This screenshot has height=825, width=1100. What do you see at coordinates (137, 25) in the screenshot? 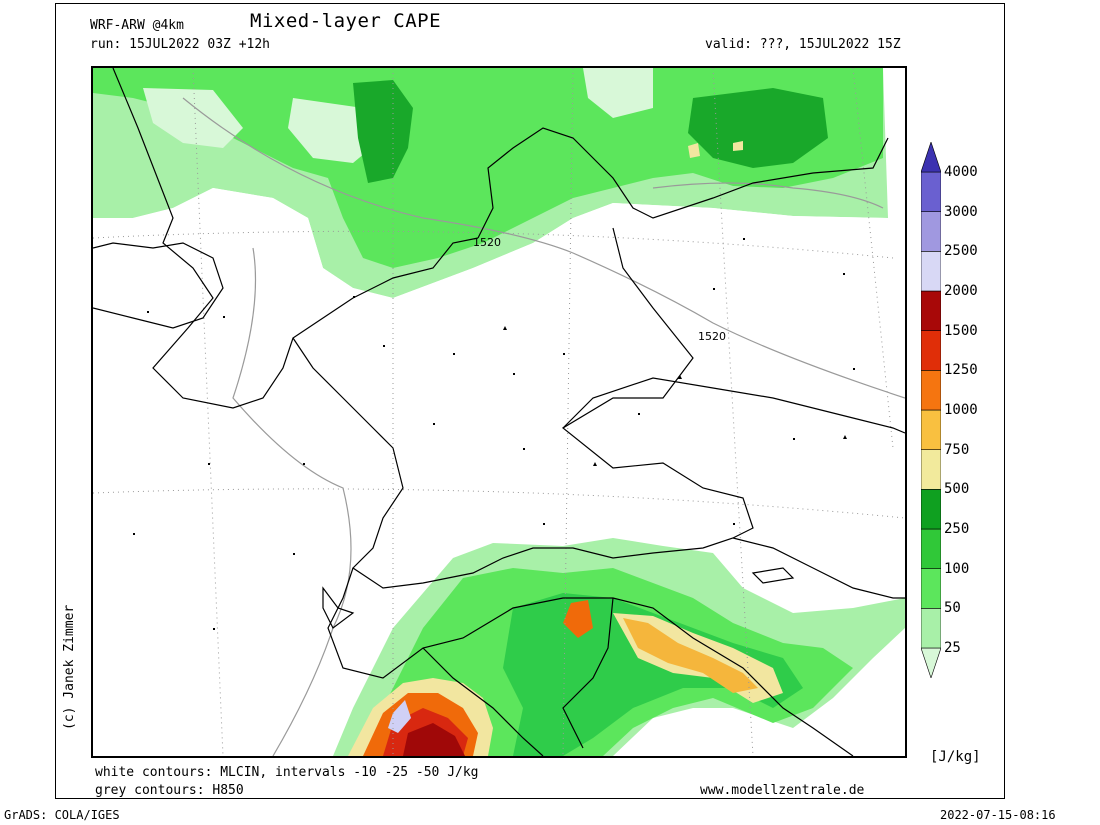
I see `model-label: WRF-ARW @4km` at bounding box center [137, 25].